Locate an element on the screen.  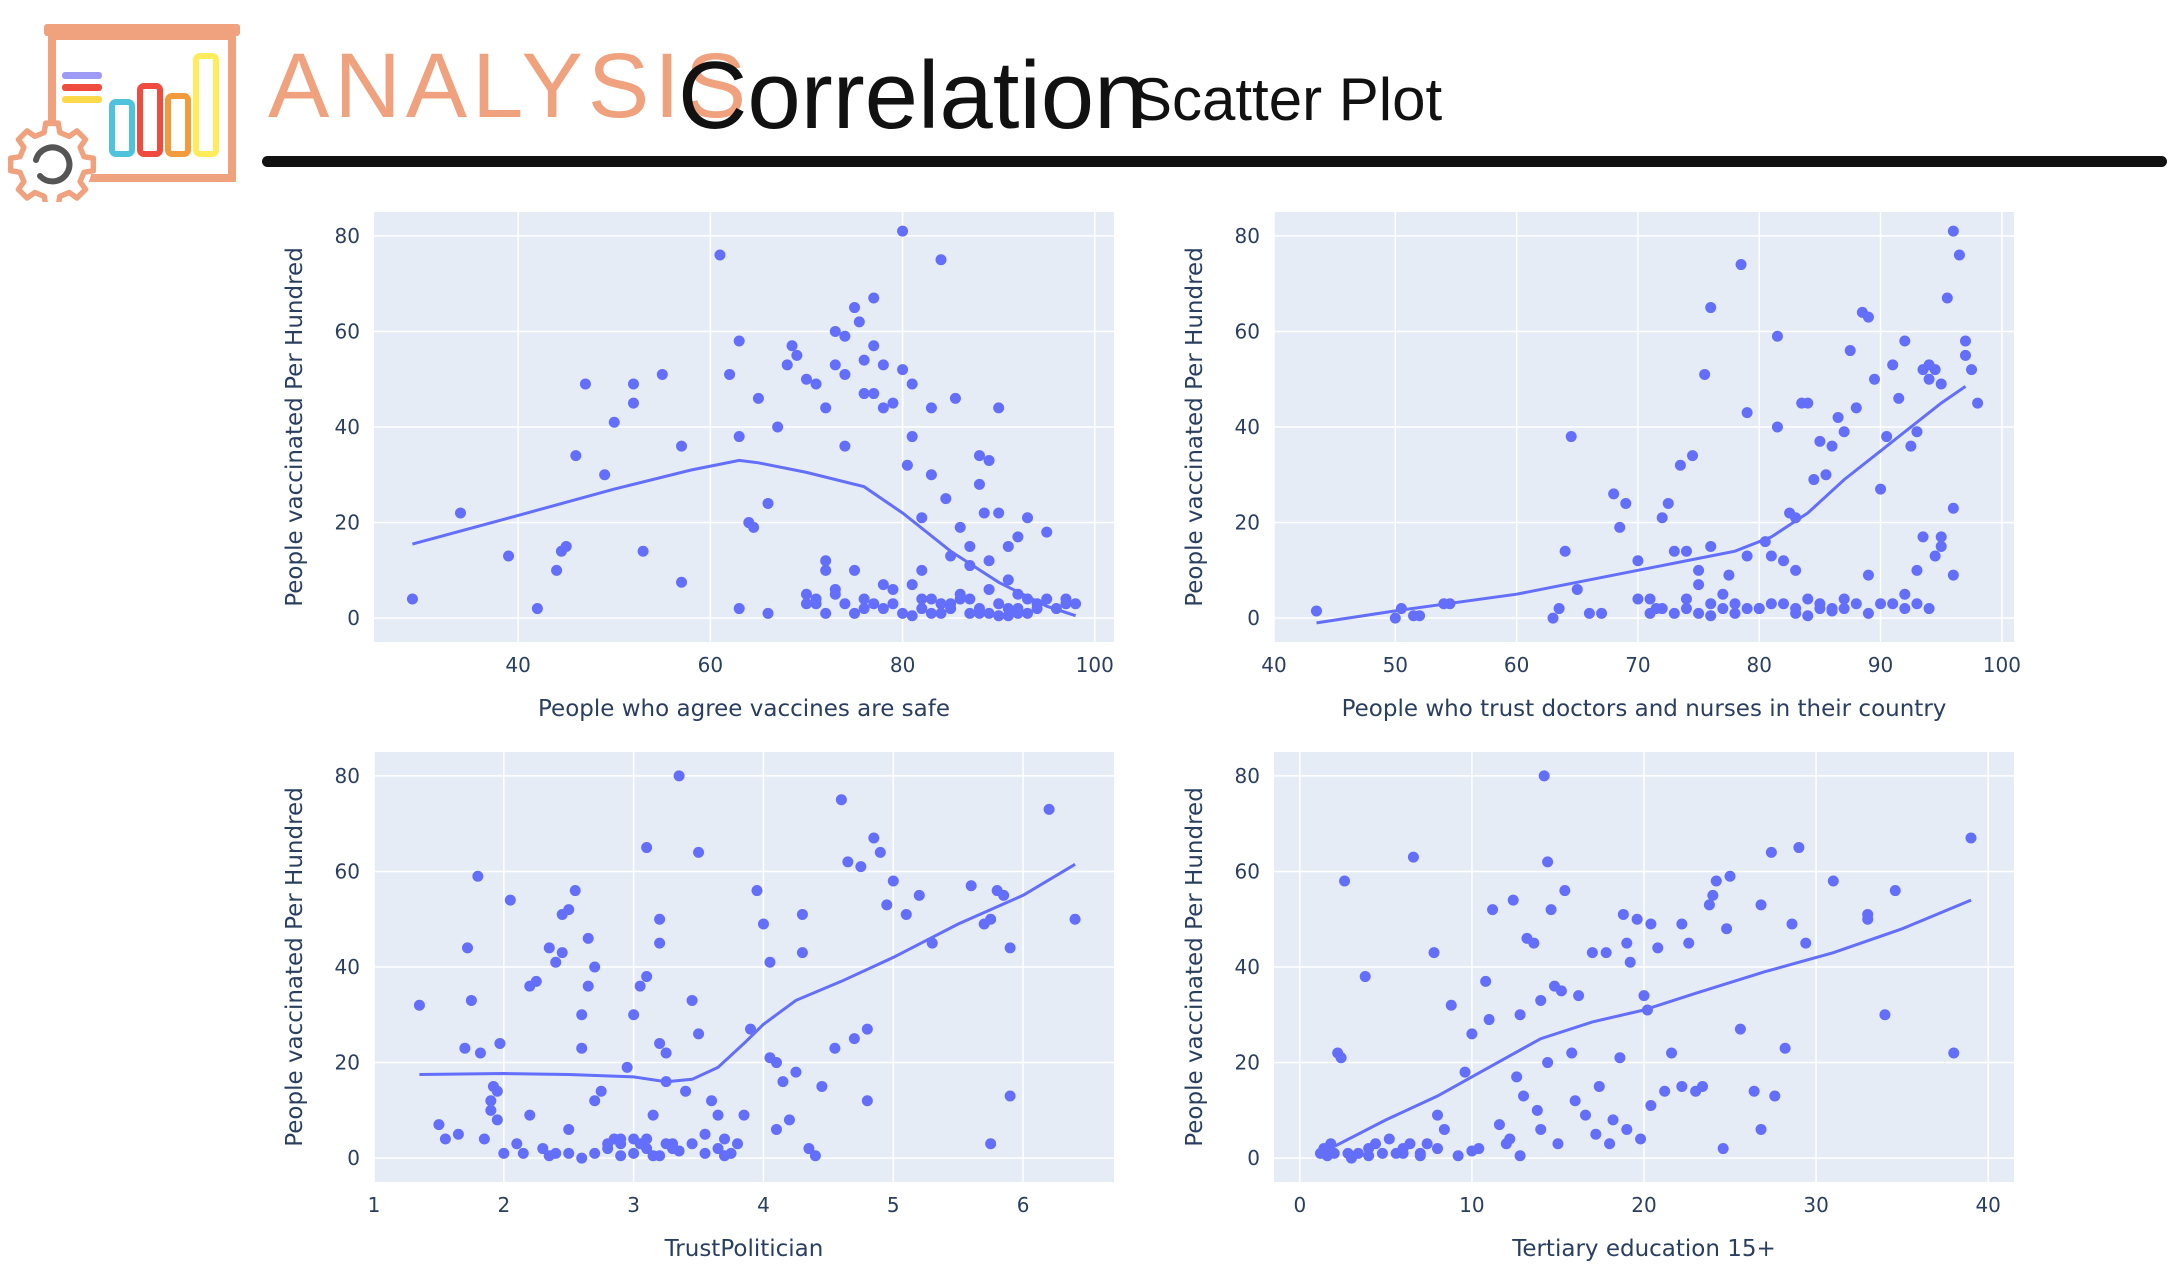
y-tick-label: 40 is located at coordinates (1247, 967).